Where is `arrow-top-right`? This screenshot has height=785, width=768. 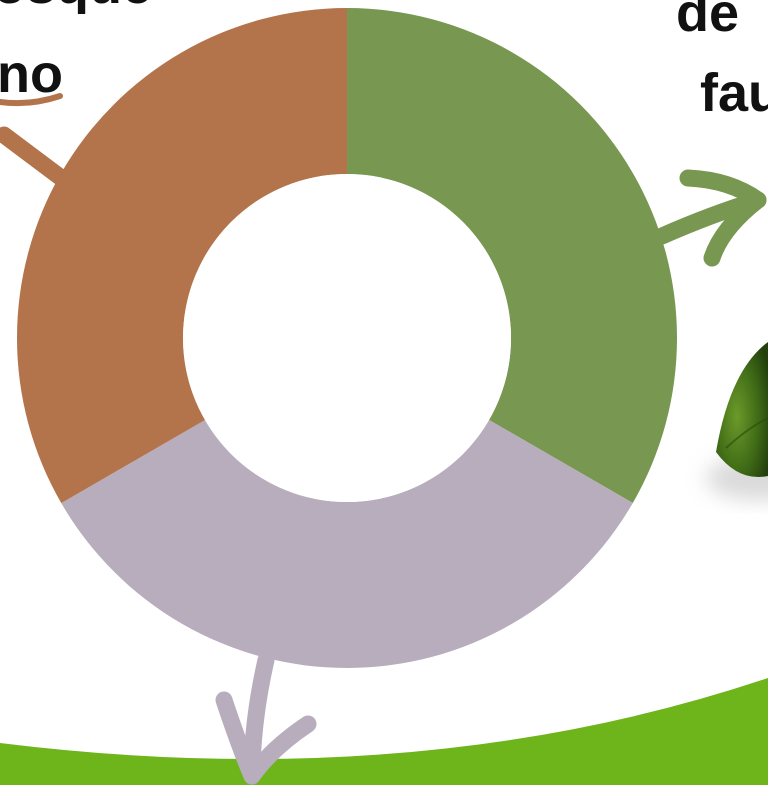 arrow-top-right is located at coordinates (710, 218).